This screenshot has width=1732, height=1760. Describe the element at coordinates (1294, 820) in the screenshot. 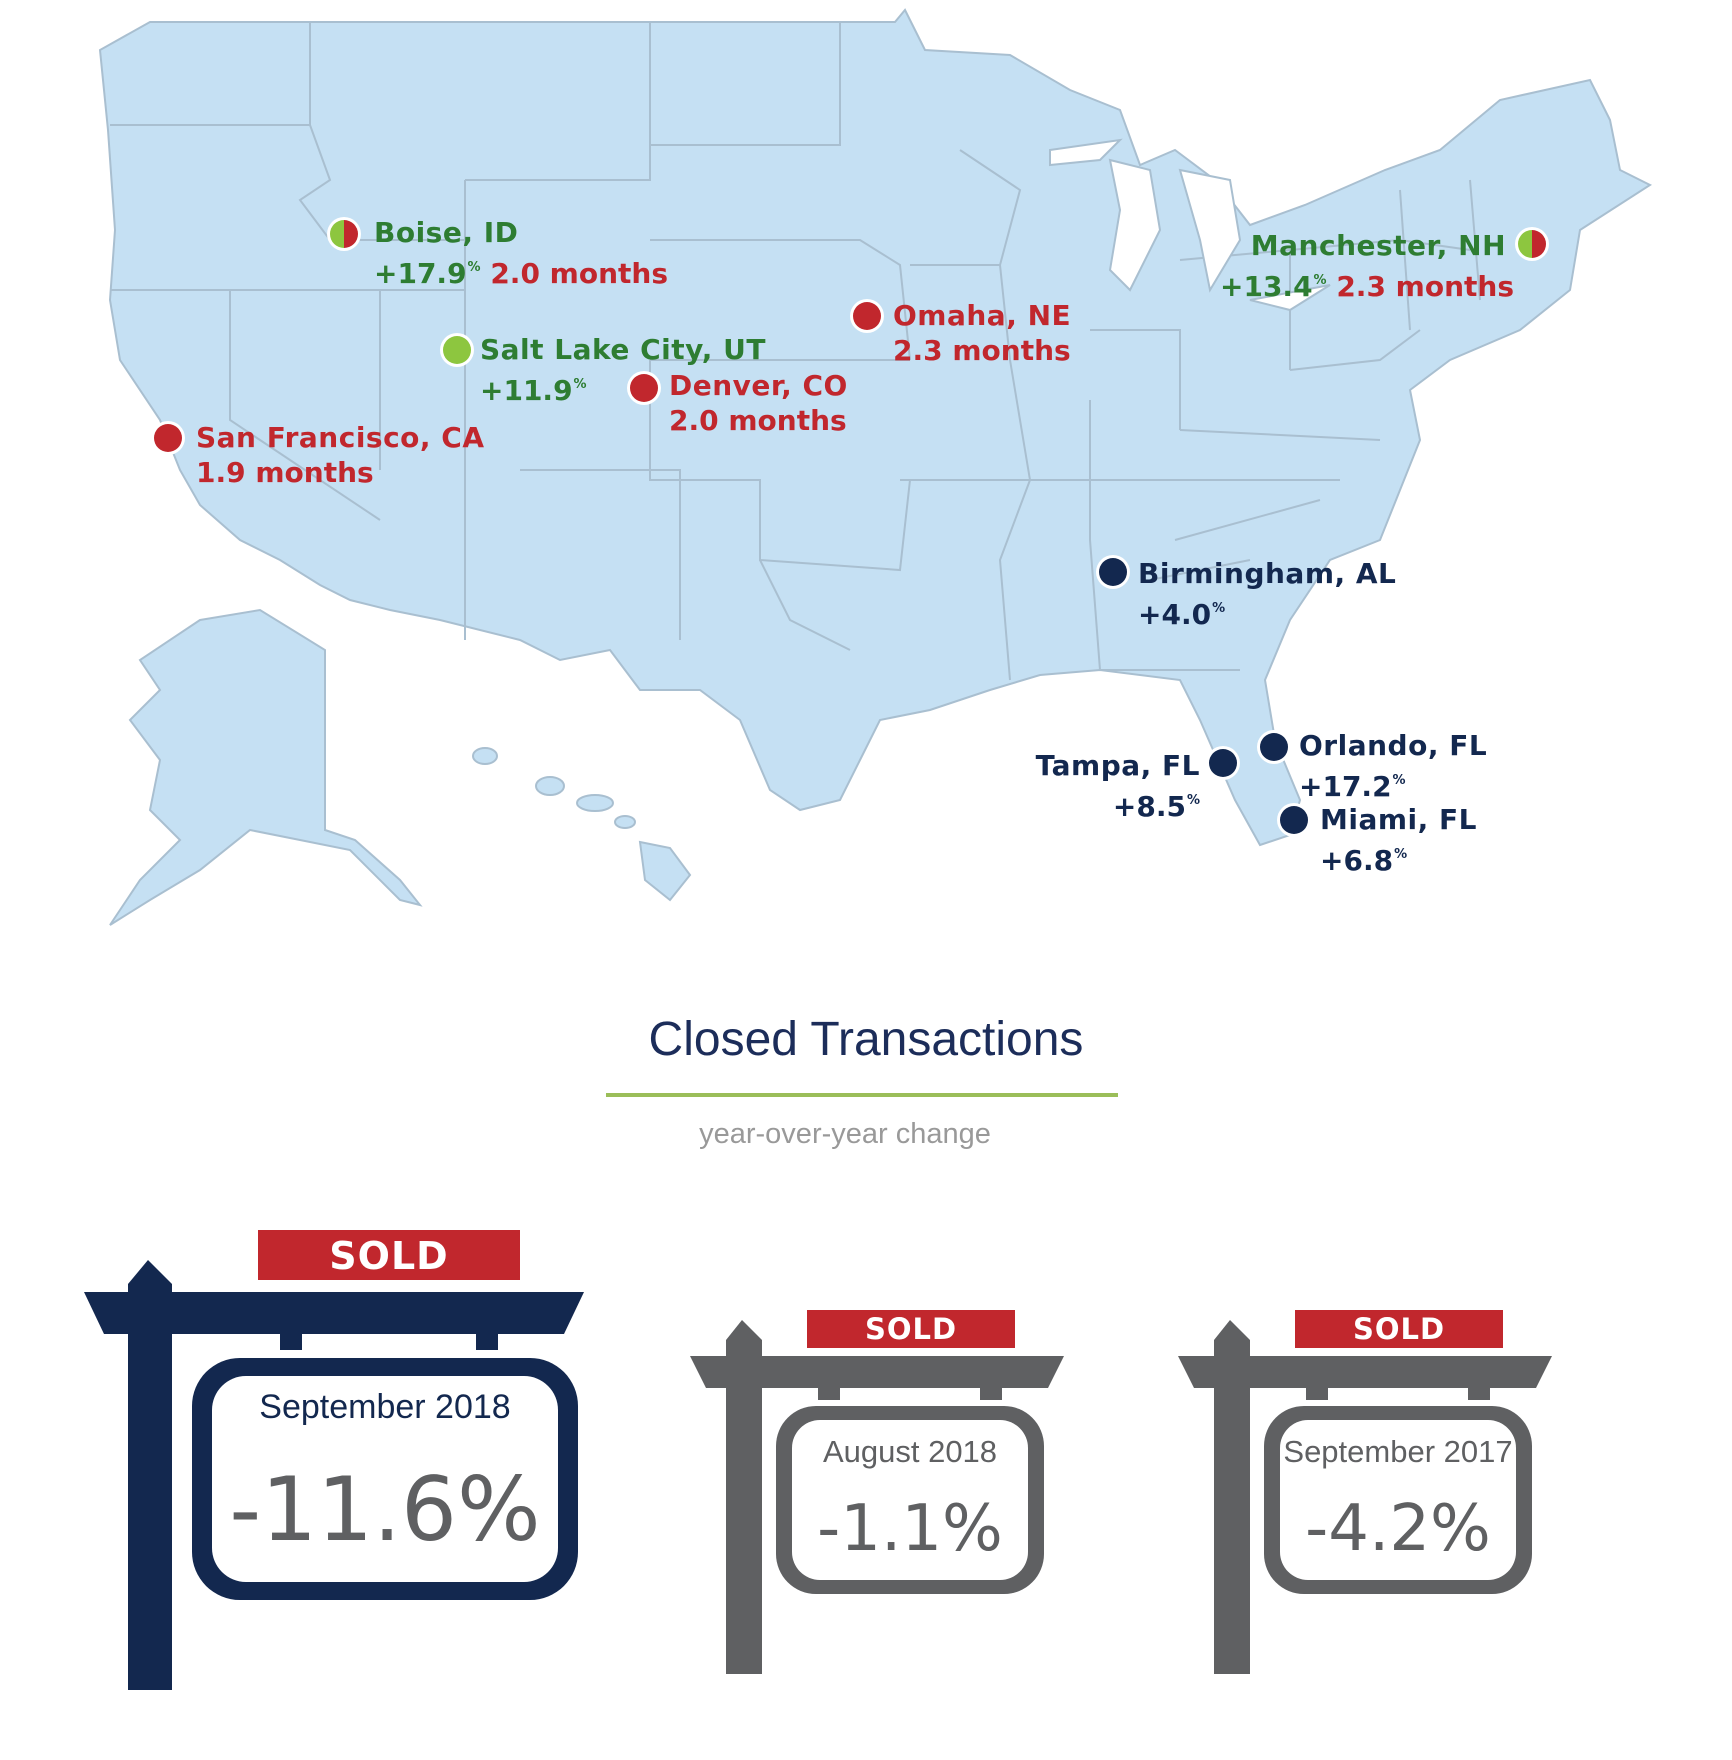

I see `miami-marker` at that location.